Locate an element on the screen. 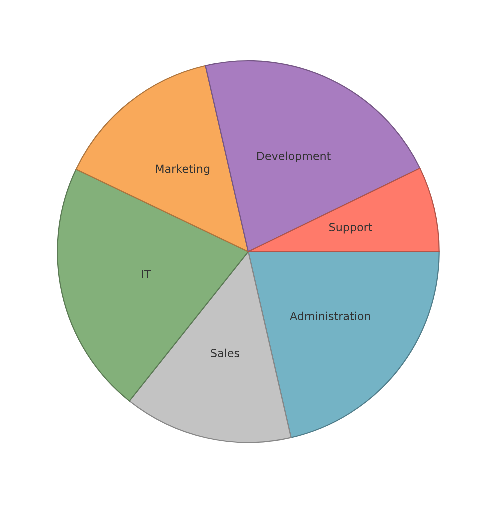 The image size is (497, 514). slice-label: Development is located at coordinates (294, 157).